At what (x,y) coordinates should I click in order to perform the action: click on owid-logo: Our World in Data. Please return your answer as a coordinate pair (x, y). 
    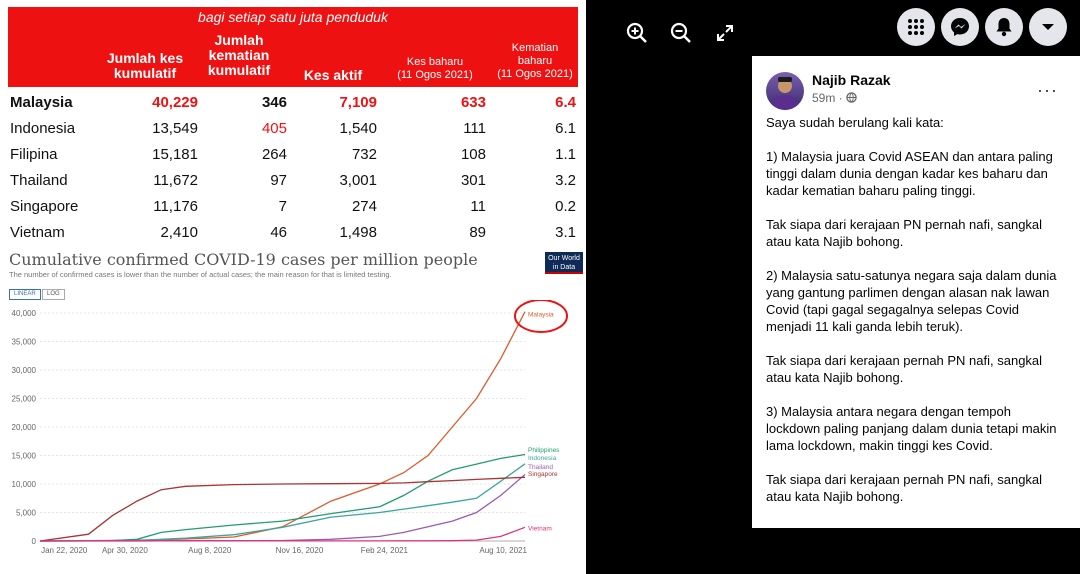
    Looking at the image, I should click on (564, 263).